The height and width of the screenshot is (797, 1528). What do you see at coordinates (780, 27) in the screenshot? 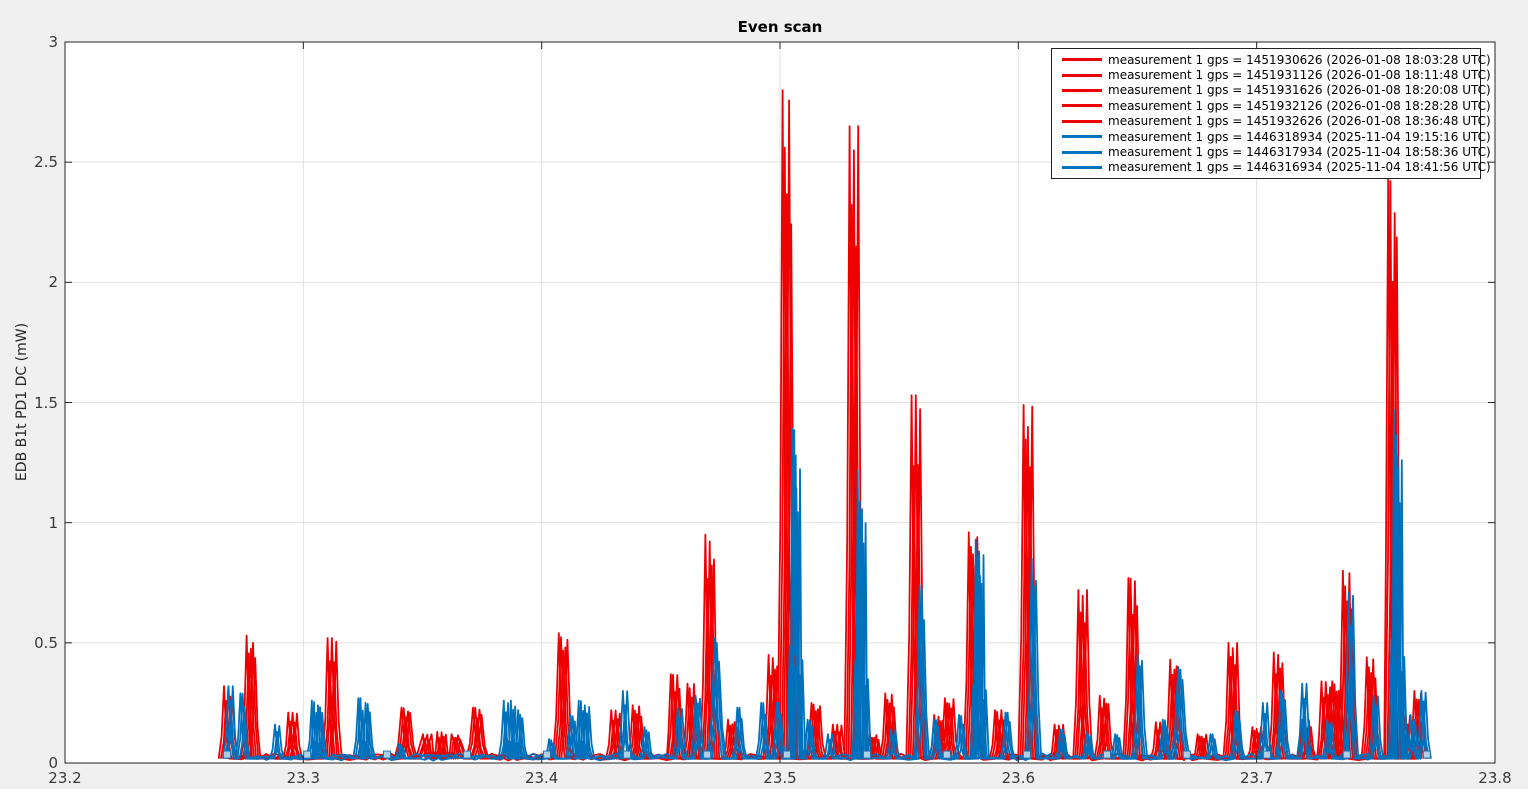
I see `chart-title: Even scan` at bounding box center [780, 27].